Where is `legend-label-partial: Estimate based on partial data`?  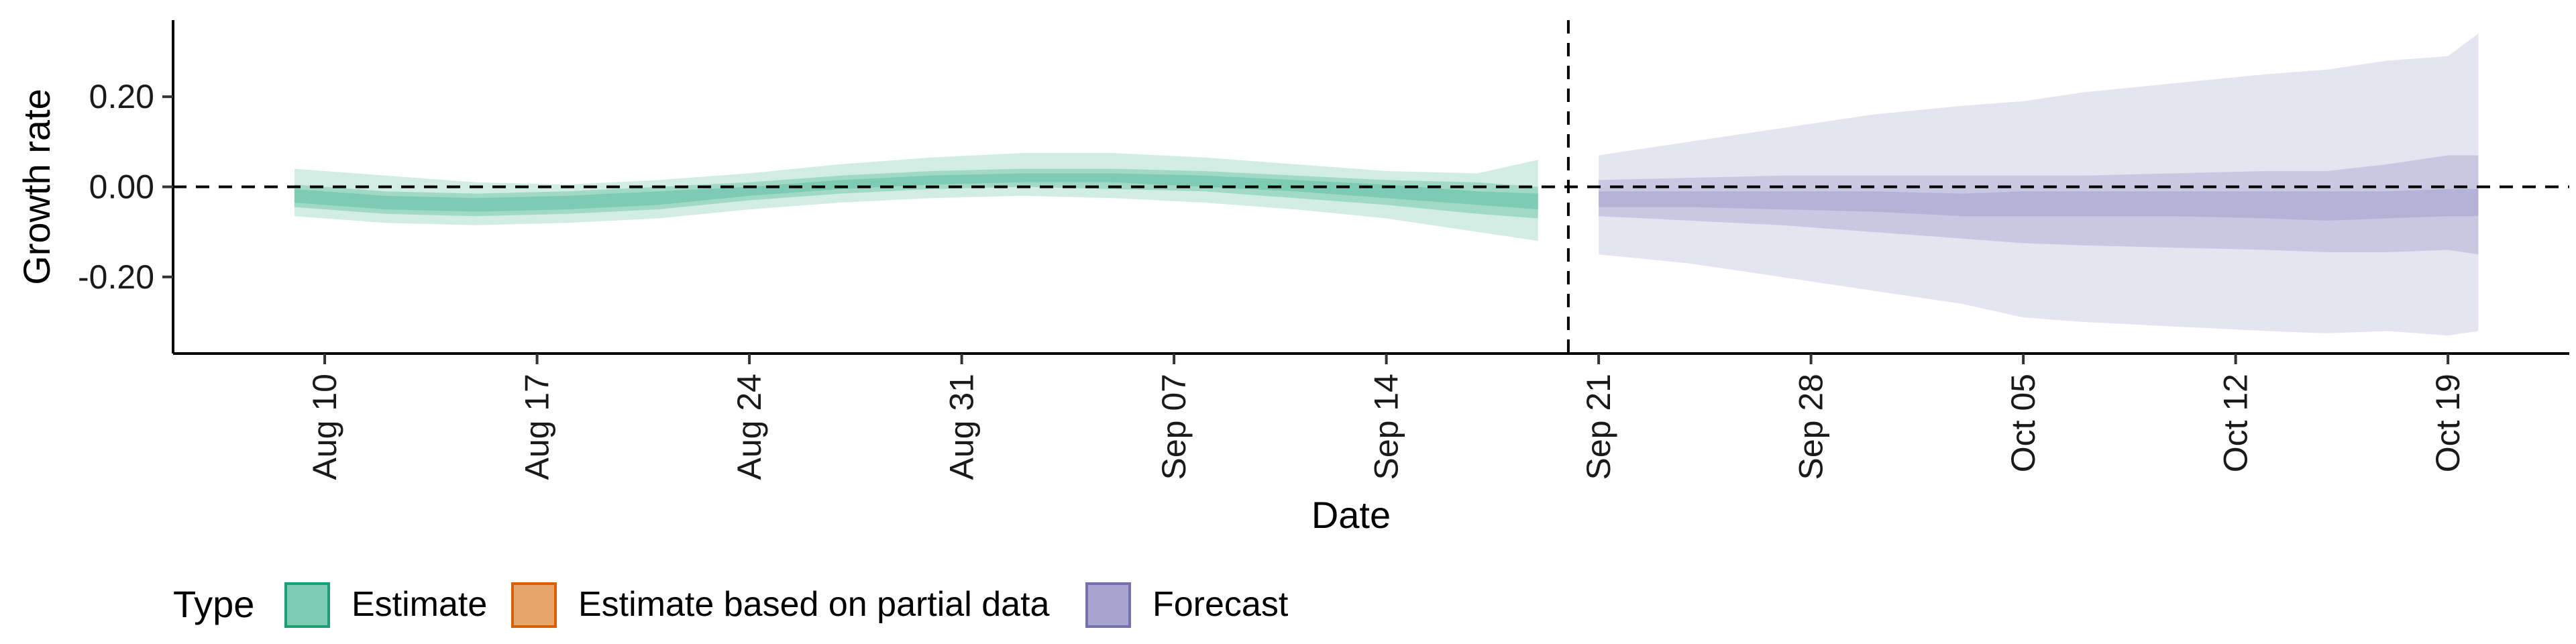
legend-label-partial: Estimate based on partial data is located at coordinates (814, 604).